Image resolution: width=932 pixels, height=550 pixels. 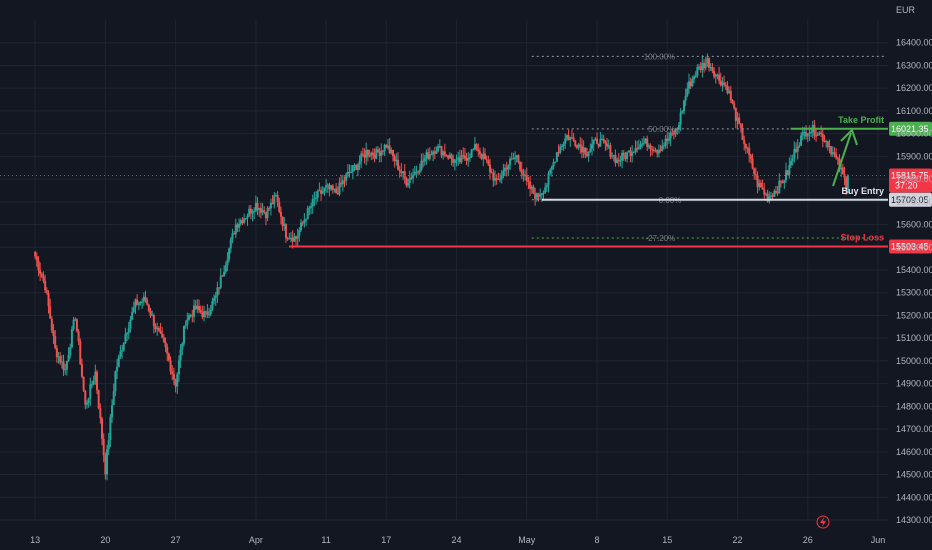 I want to click on buy-entry-badge, so click(x=910, y=199).